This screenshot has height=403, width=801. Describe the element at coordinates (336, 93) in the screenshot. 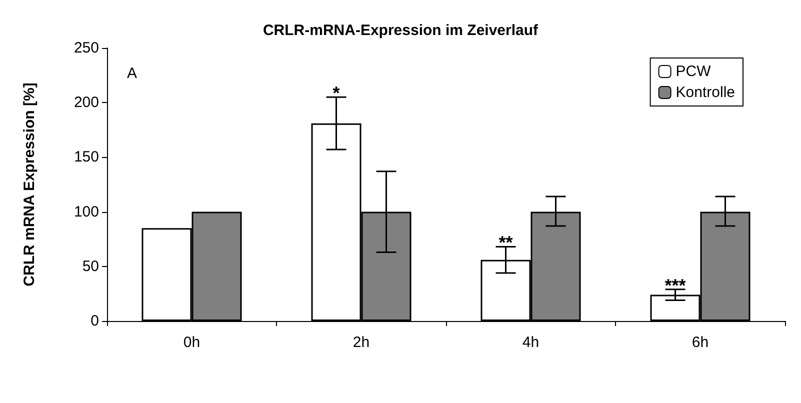

I see `annotation: *` at that location.